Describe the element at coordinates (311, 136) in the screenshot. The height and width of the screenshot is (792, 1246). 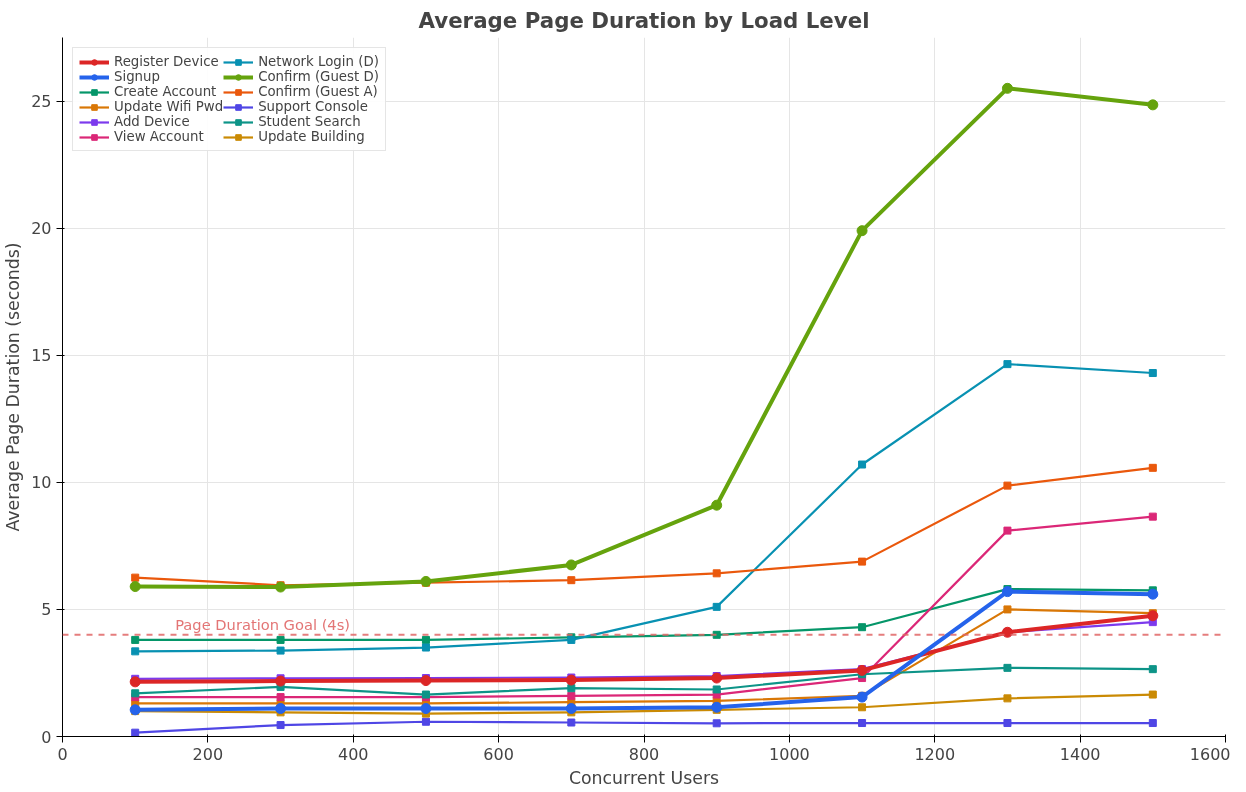
I see `legend-label: Update Building` at that location.